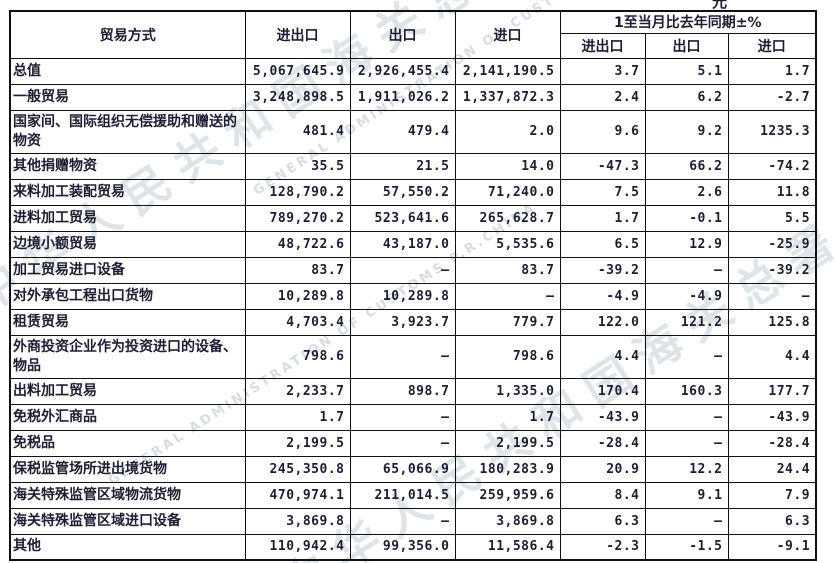  Describe the element at coordinates (686, 469) in the screenshot. I see `value-cell-yoy-export: 12.2` at that location.